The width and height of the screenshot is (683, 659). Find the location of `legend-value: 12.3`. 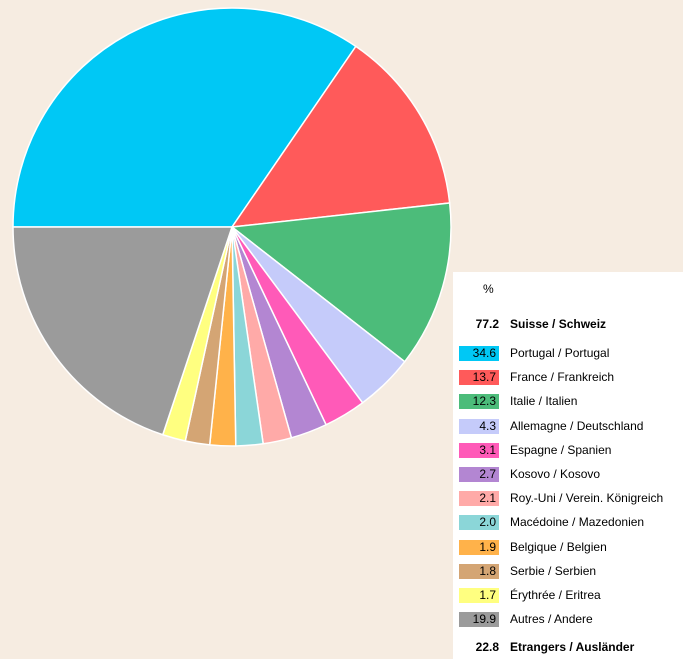

legend-value: 12.3 is located at coordinates (484, 401).